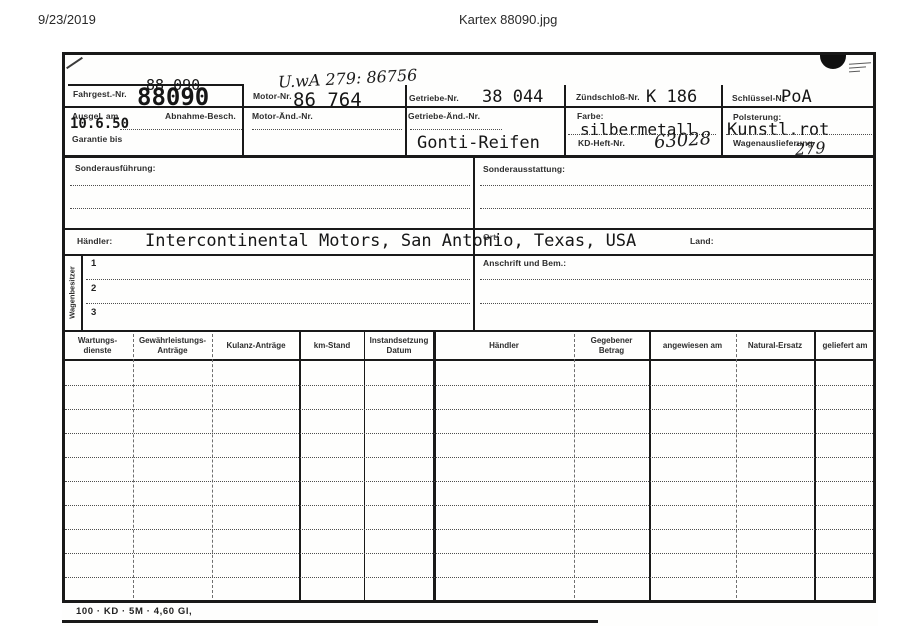 The height and width of the screenshot is (642, 900). Describe the element at coordinates (833, 62) in the screenshot. I see `punch-hole-mark` at that location.